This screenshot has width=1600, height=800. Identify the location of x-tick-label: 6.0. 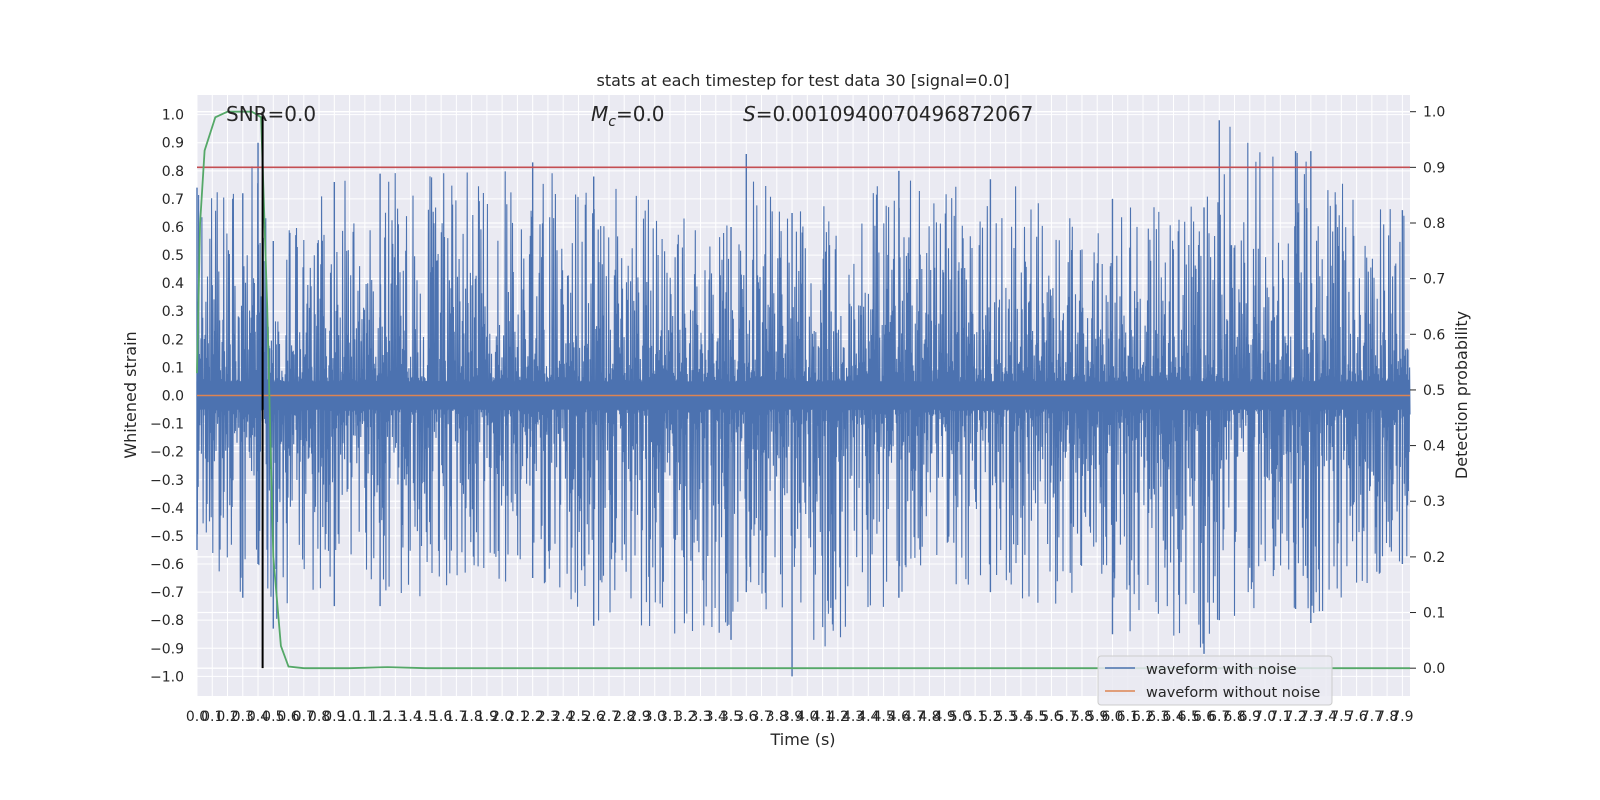
(1112, 717).